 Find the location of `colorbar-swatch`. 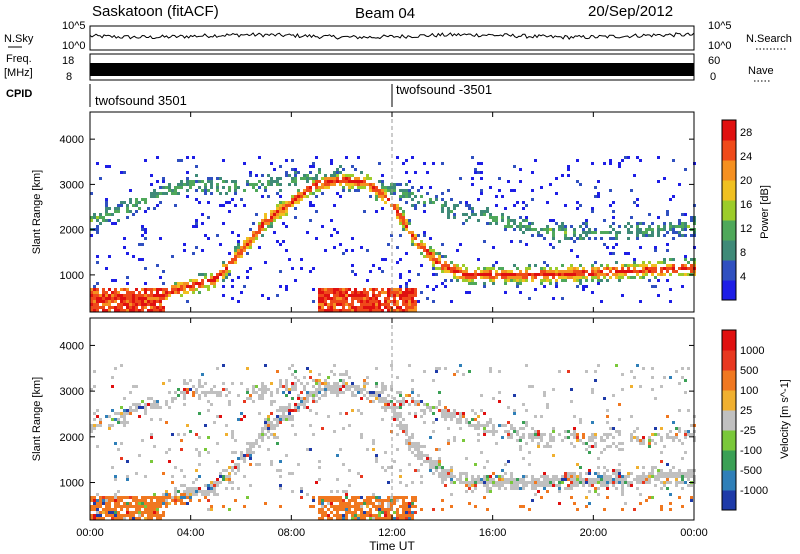

colorbar-swatch is located at coordinates (729, 500).